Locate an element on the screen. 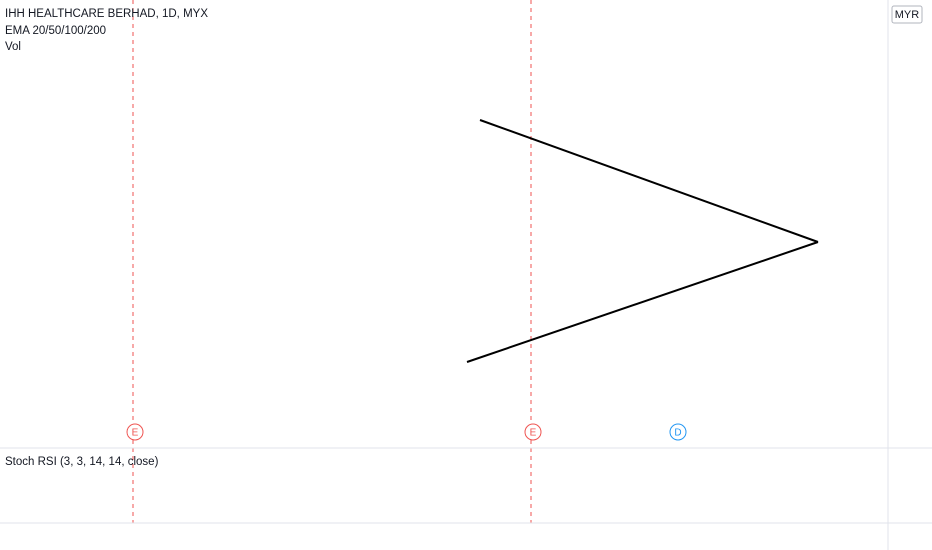  price-axis is located at coordinates (910, 261).